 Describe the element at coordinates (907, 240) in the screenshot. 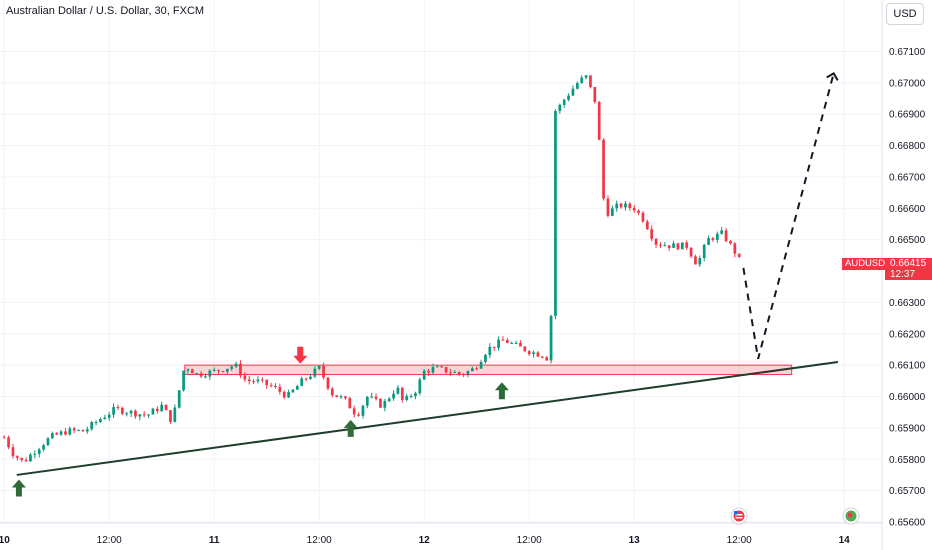

I see `y-tick-label: 0.66500` at that location.